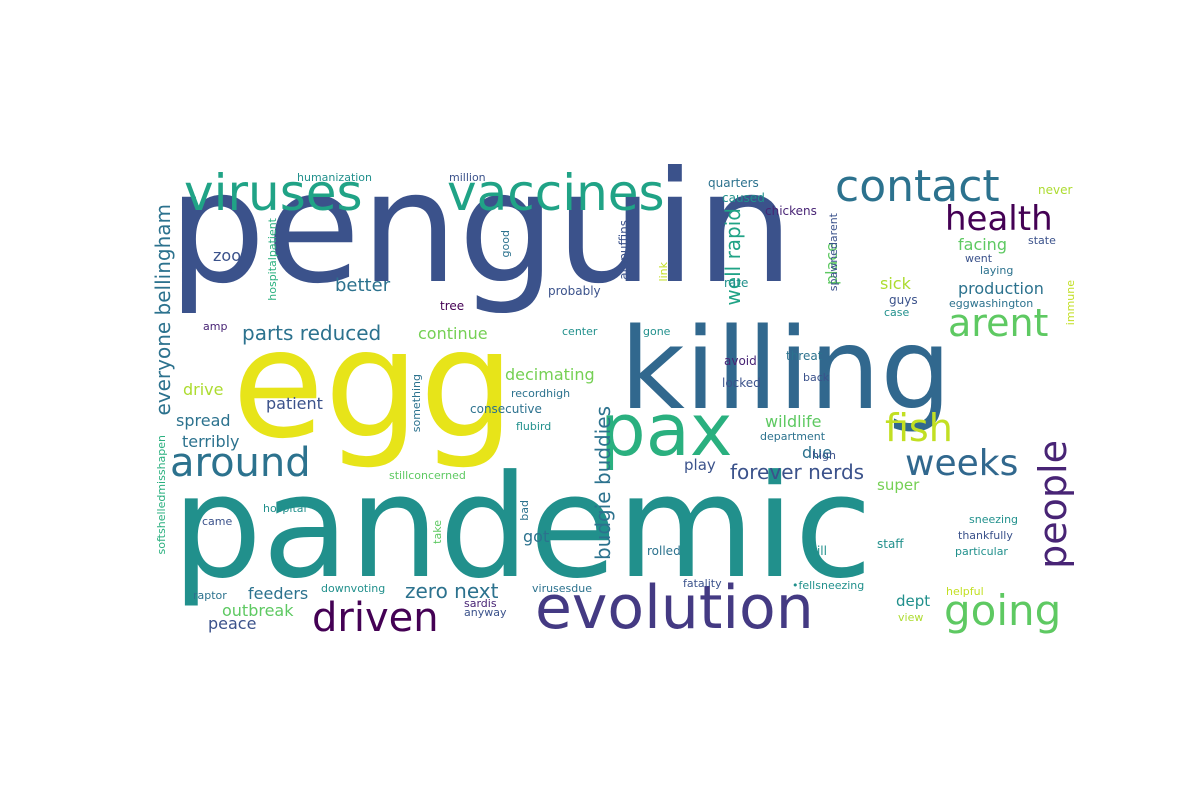 Image resolution: width=1200 pixels, height=800 pixels. I want to click on word-vaccines: vaccines, so click(556, 193).